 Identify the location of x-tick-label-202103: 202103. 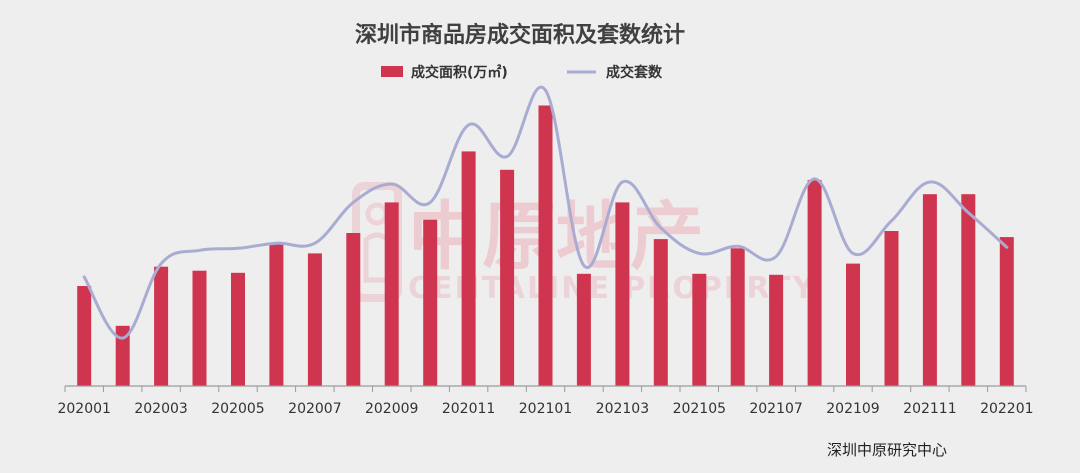
(622, 409).